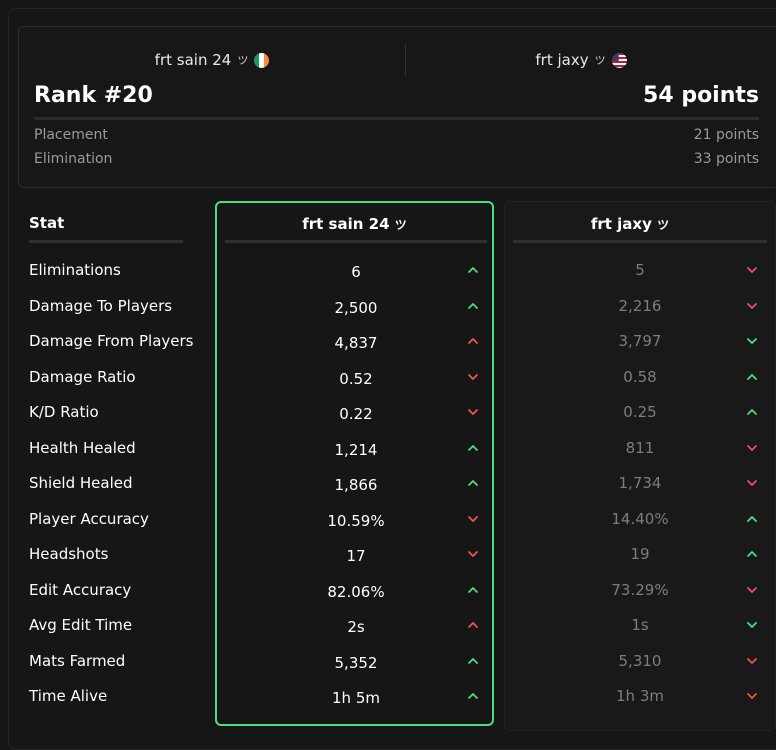 This screenshot has height=750, width=776. What do you see at coordinates (69, 554) in the screenshot?
I see `stat-label: Headshots` at bounding box center [69, 554].